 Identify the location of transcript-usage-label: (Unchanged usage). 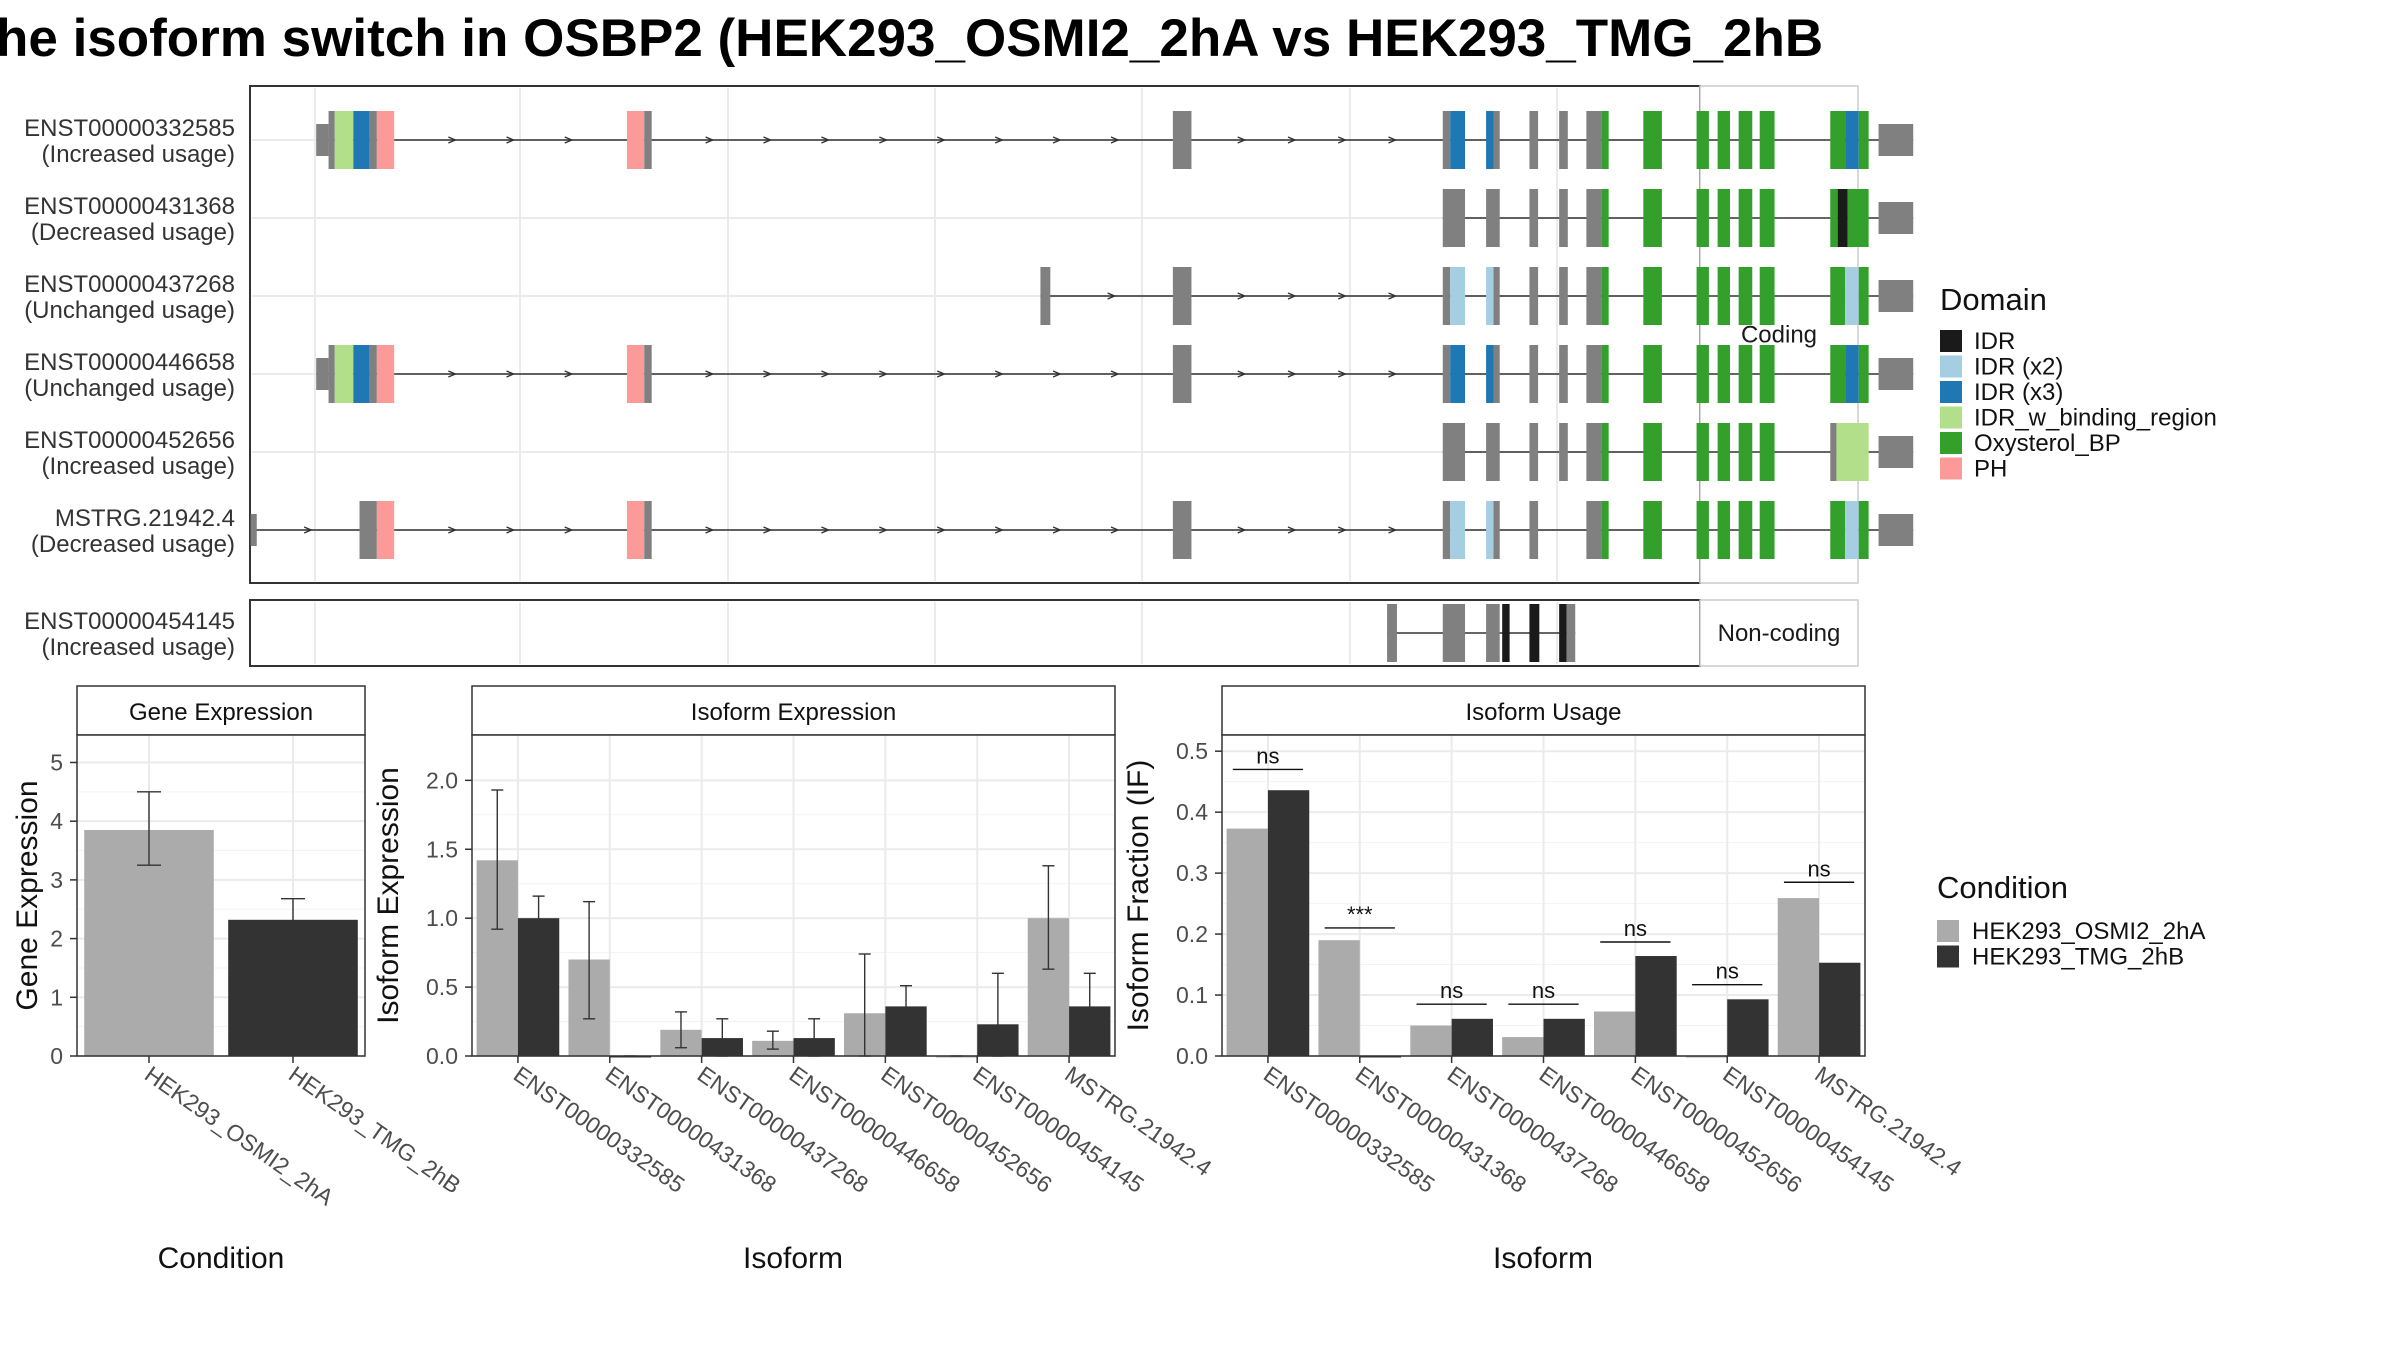
(129, 310).